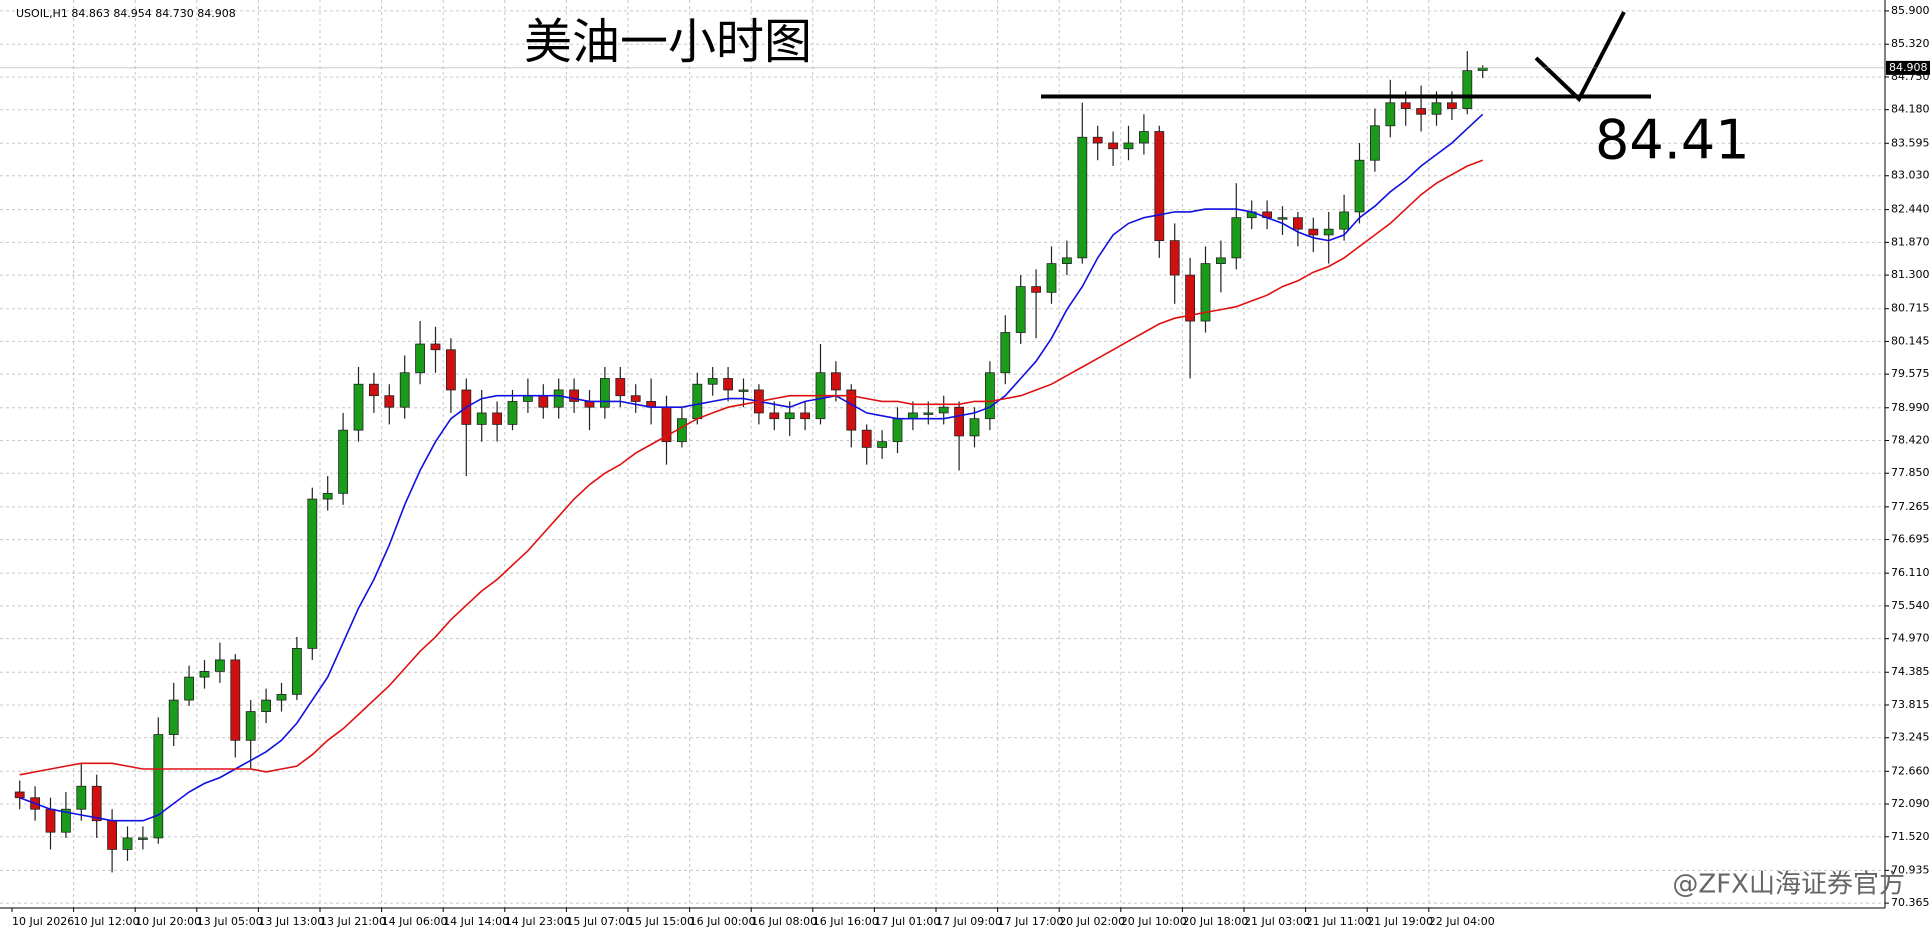  Describe the element at coordinates (661, 921) in the screenshot. I see `x-tick-label: 15 Jul 15:00` at that location.